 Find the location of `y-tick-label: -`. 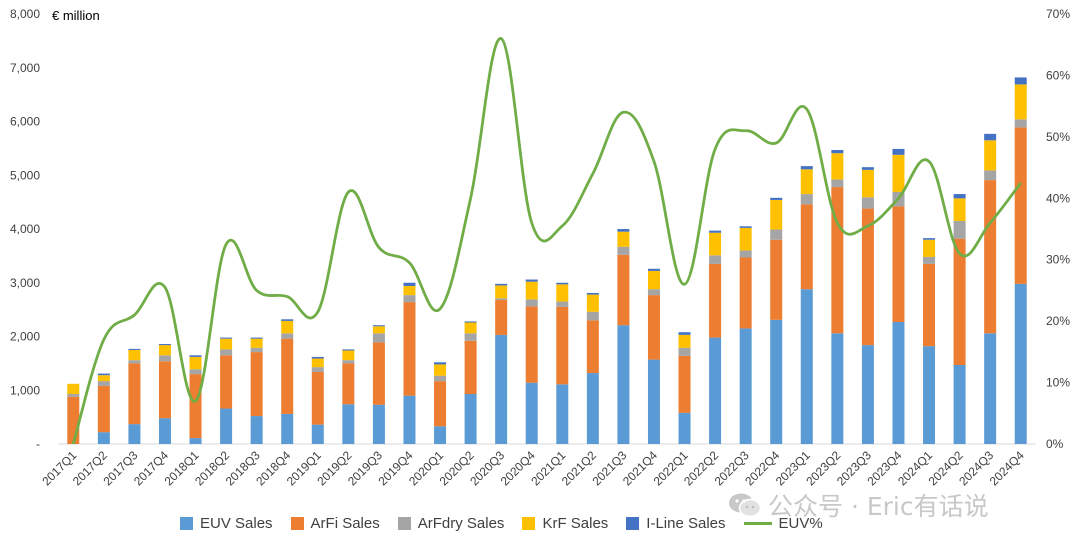

y-tick-label: - is located at coordinates (38, 444).